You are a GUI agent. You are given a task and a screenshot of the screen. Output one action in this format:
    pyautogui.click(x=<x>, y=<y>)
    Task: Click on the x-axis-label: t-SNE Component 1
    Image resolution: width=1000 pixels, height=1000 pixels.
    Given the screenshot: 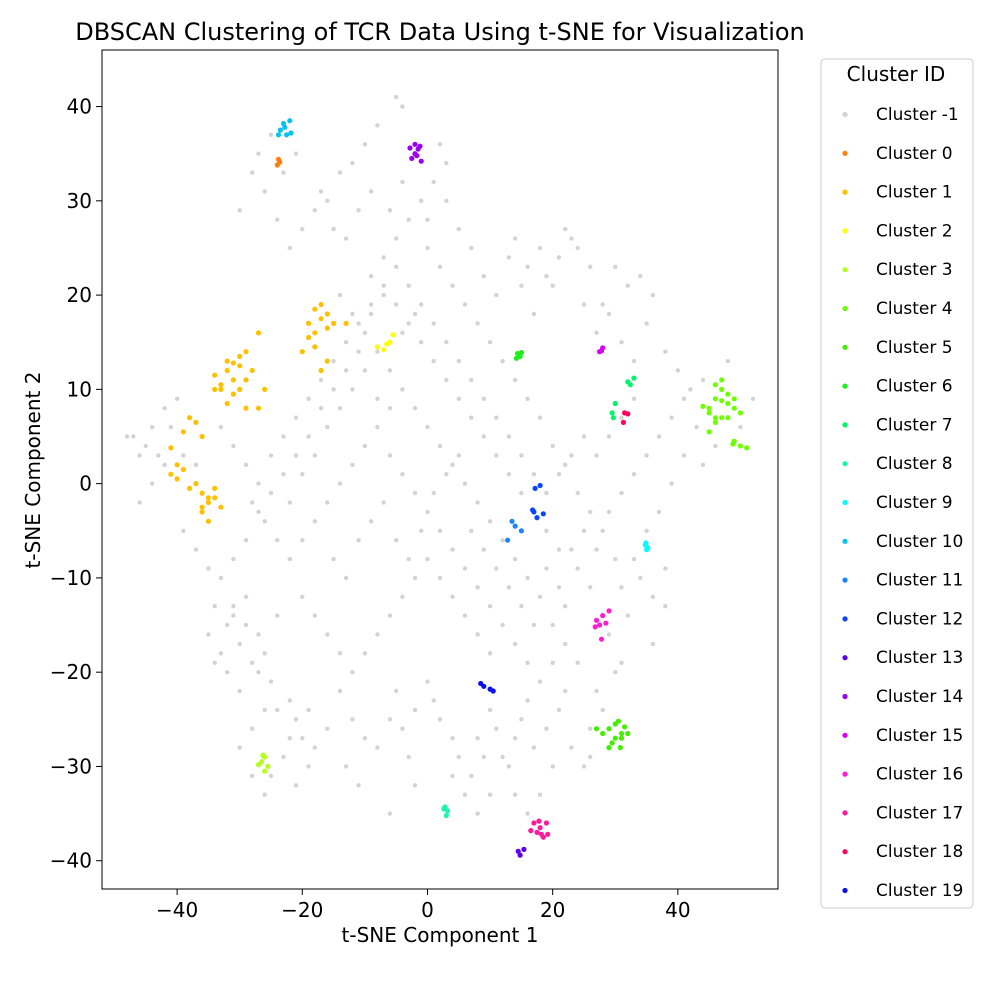 What is the action you would take?
    pyautogui.click(x=440, y=935)
    